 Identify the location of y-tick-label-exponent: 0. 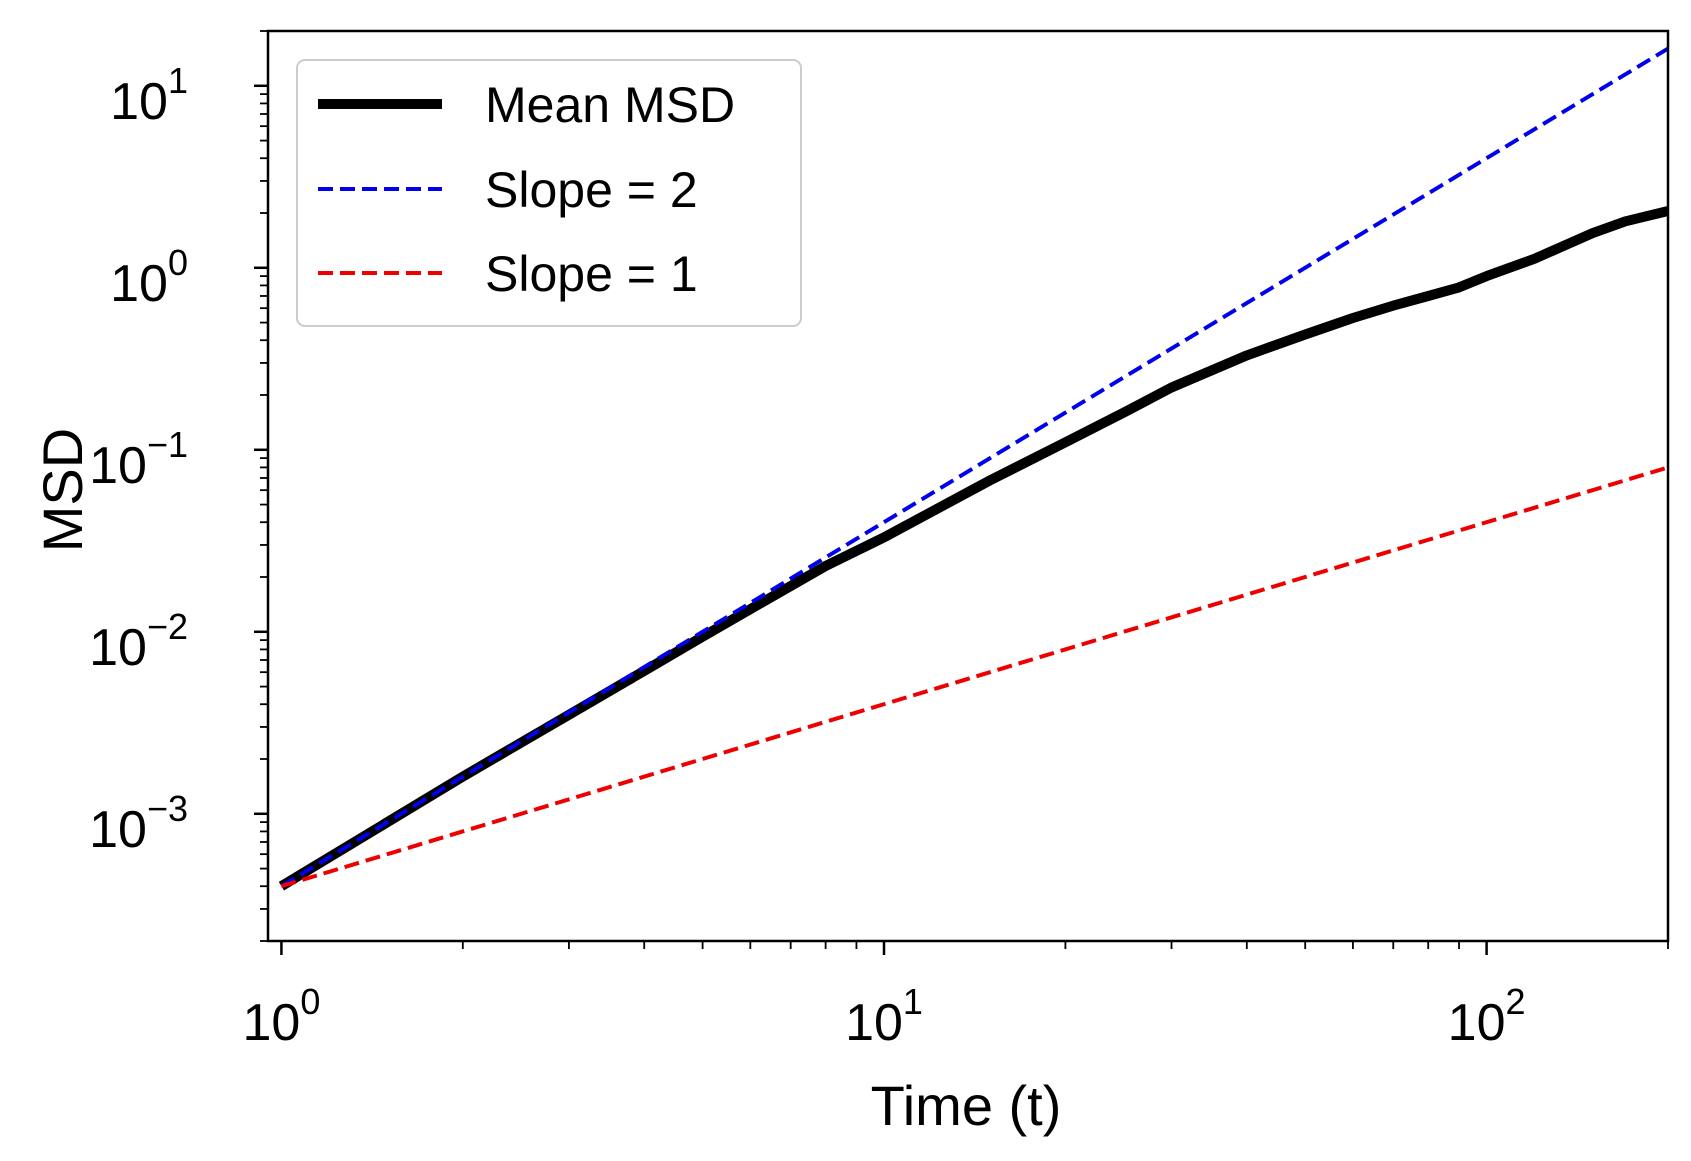
(178, 262).